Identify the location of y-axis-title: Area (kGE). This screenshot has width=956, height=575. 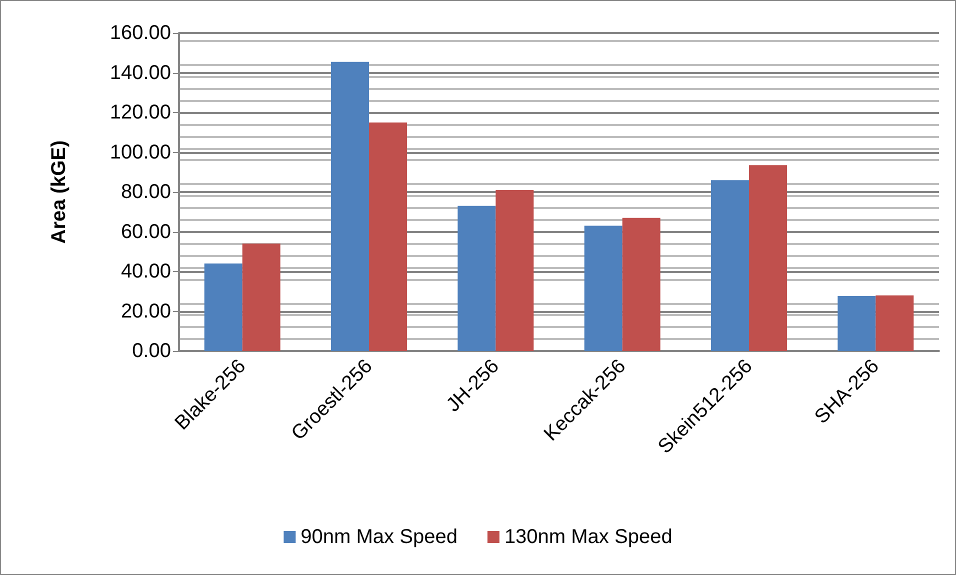
(59, 192).